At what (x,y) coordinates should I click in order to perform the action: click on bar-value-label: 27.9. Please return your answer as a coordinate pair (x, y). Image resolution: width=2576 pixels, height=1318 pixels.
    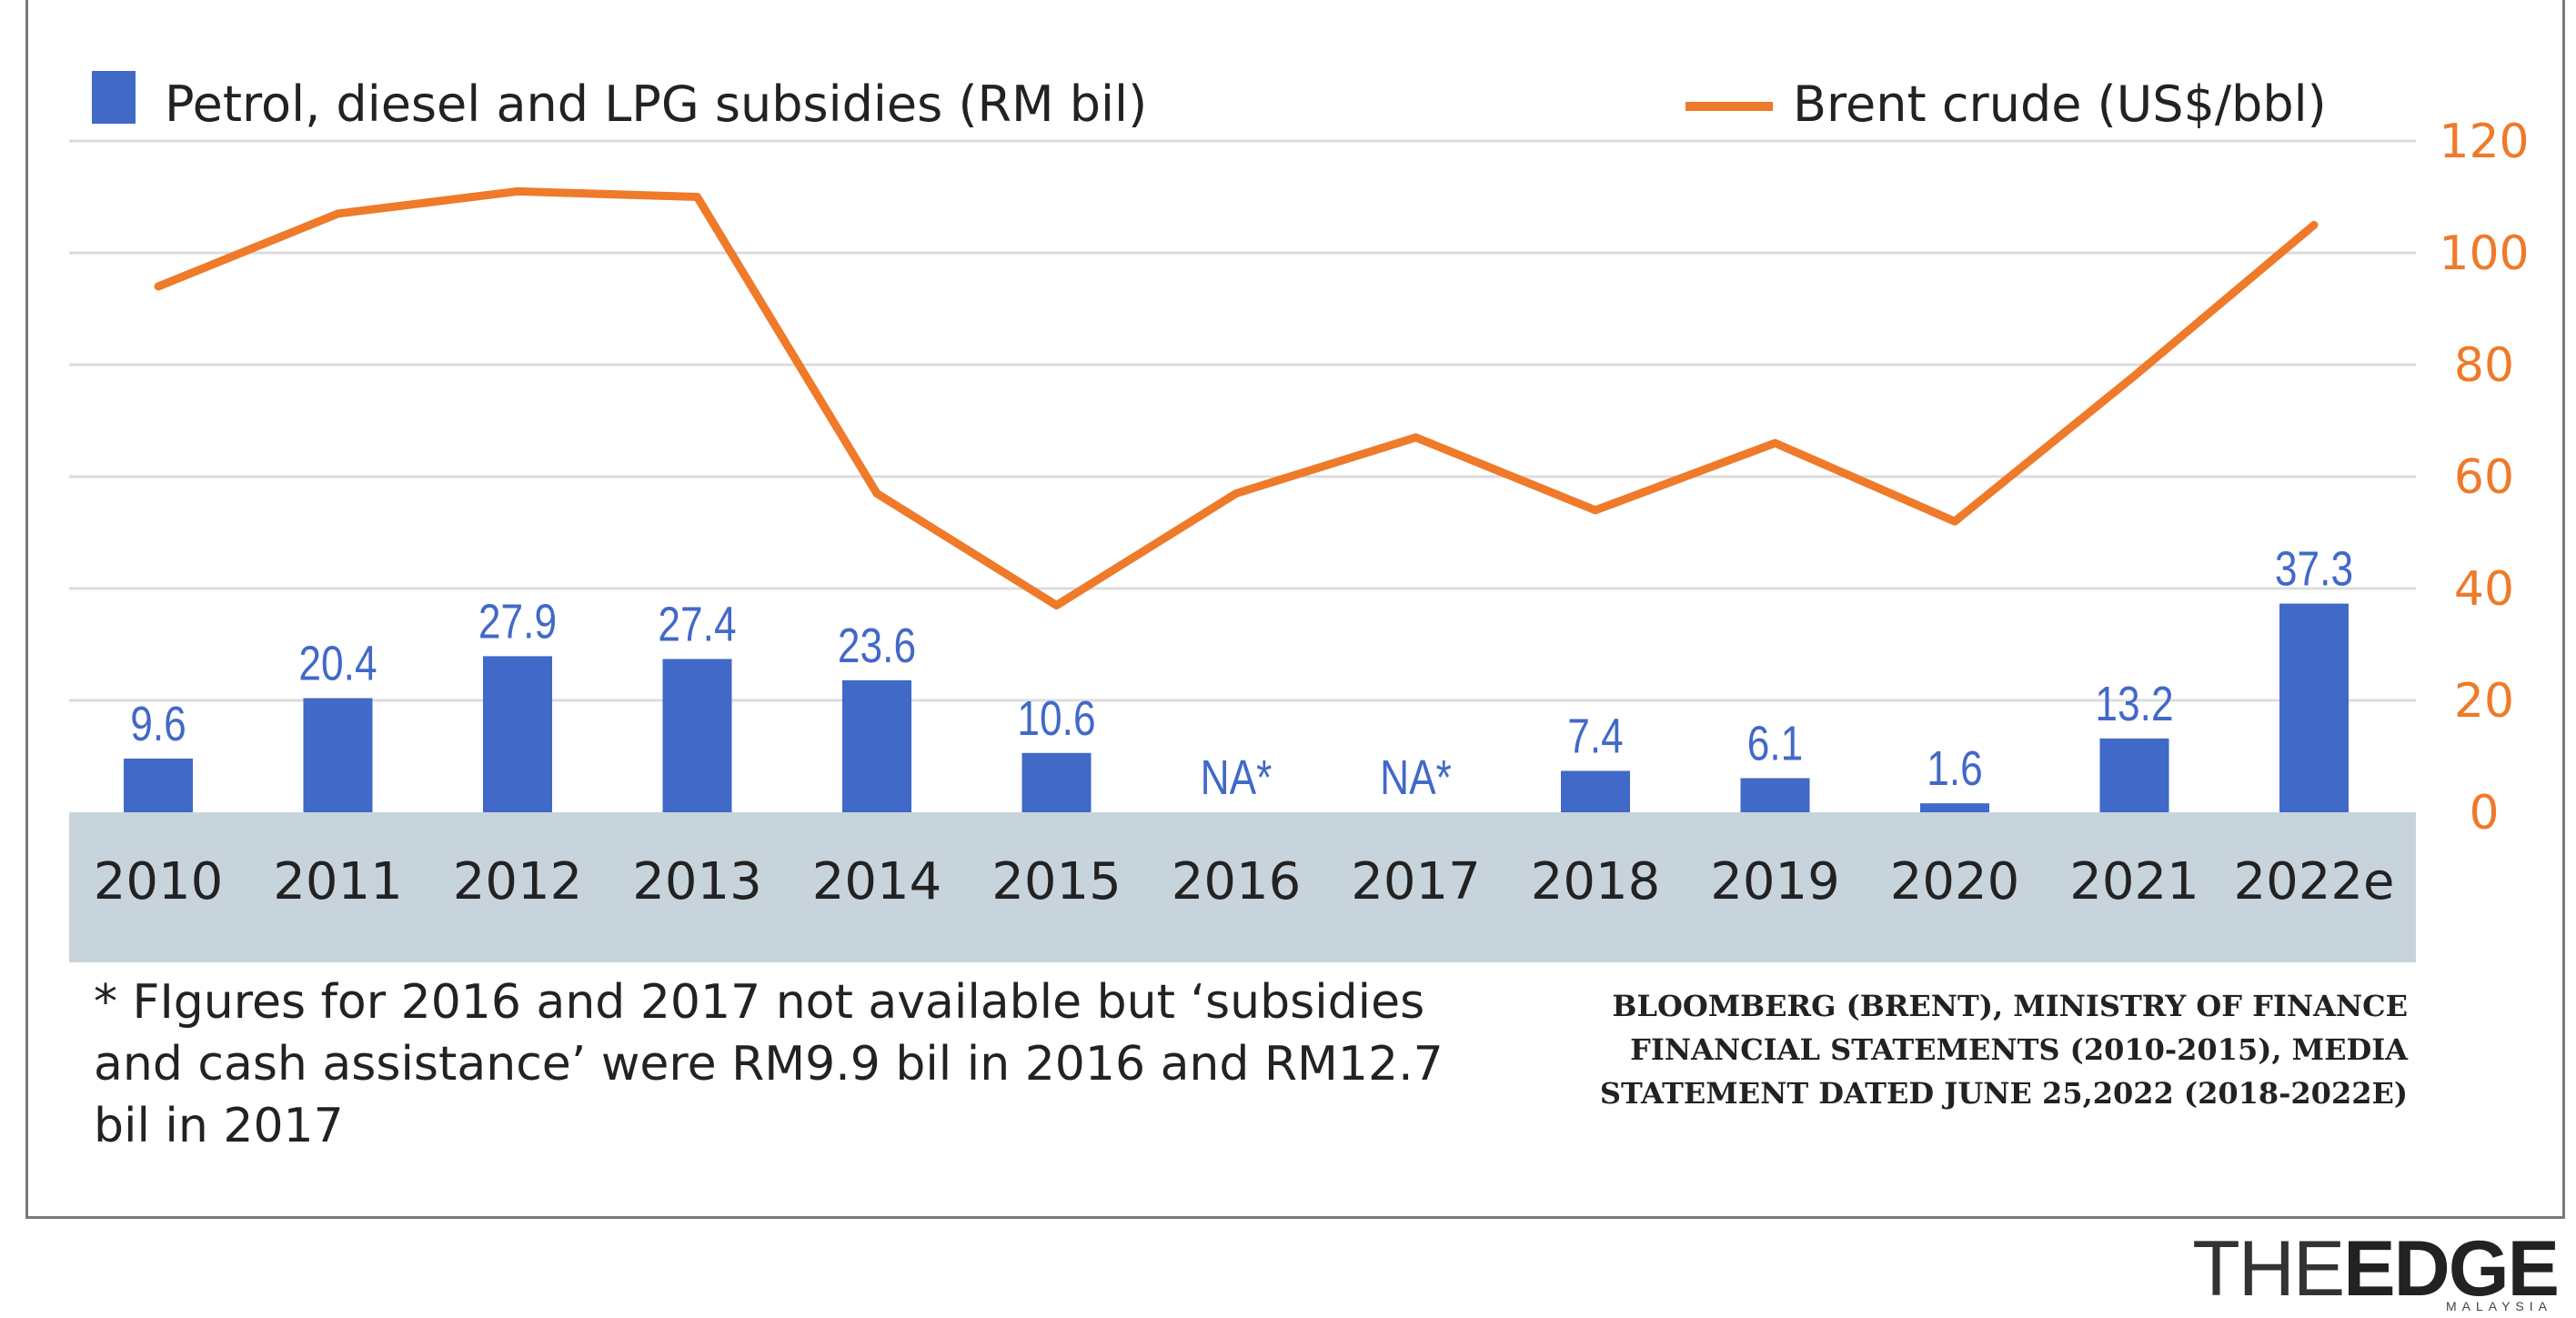
    Looking at the image, I should click on (517, 621).